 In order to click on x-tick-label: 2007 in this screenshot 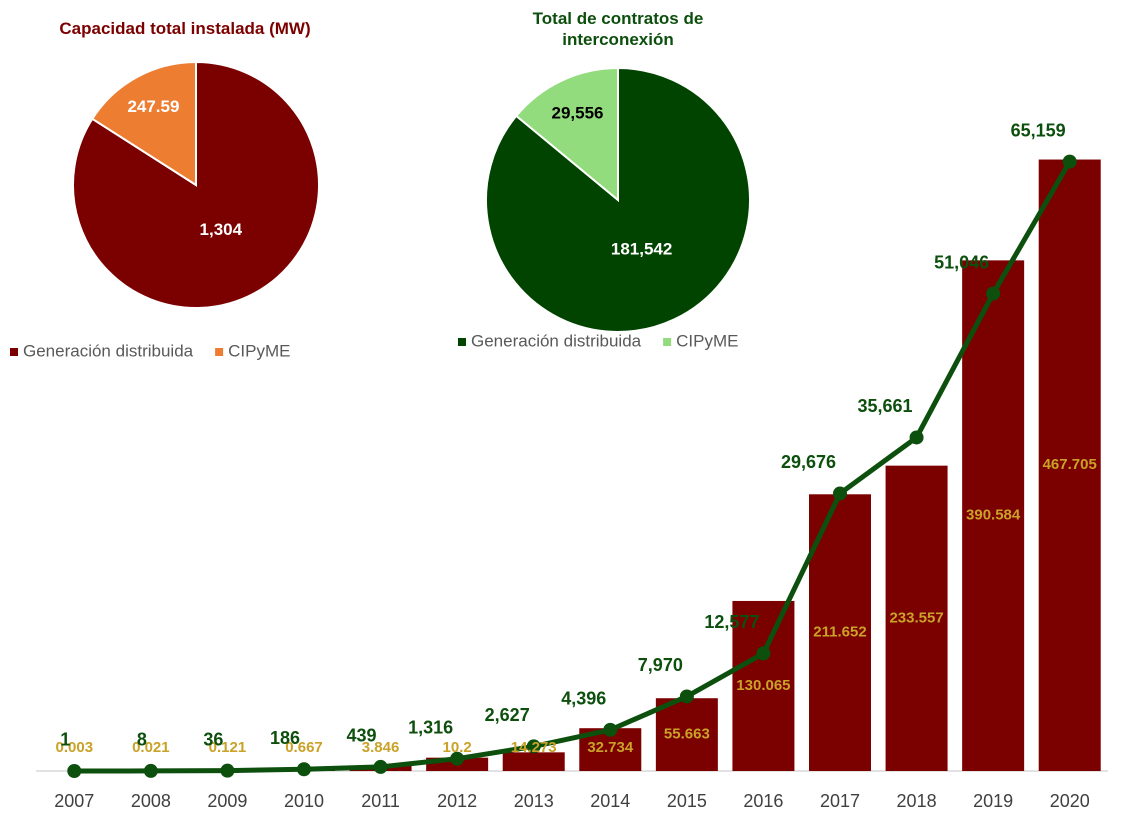, I will do `click(74, 801)`.